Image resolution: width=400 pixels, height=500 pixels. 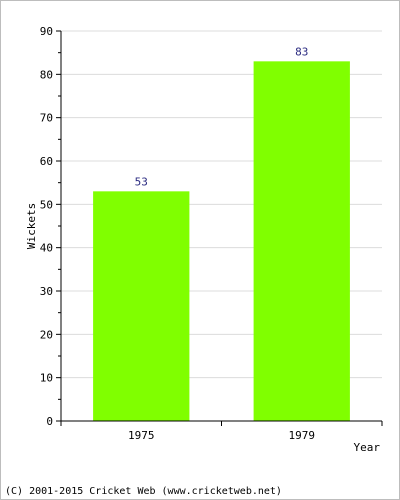 I want to click on y-tick-label: 40, so click(x=46, y=248).